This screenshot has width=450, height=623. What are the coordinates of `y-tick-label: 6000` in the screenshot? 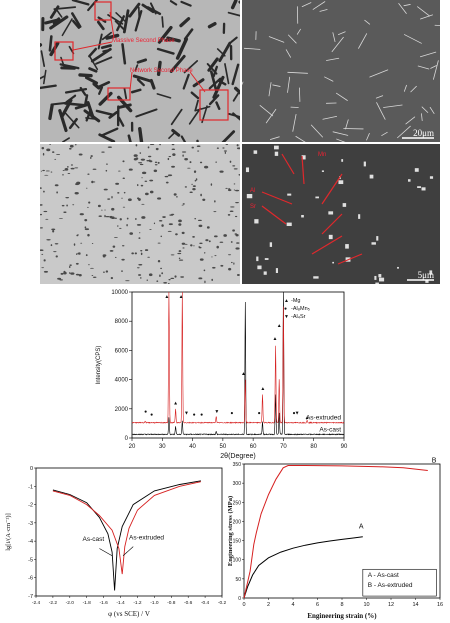 It's located at (122, 351).